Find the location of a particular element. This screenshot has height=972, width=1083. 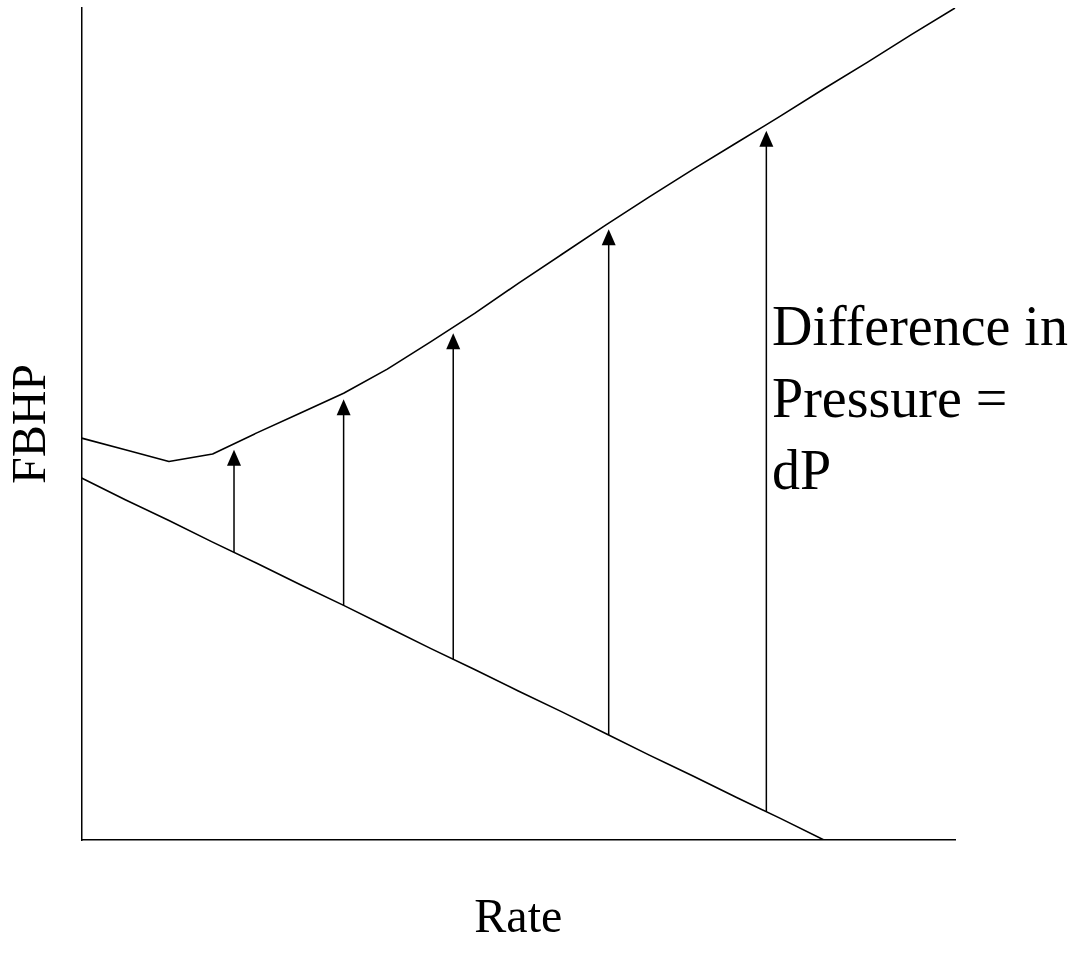

annotation: Difference in Pressure = dP is located at coordinates (920, 398).